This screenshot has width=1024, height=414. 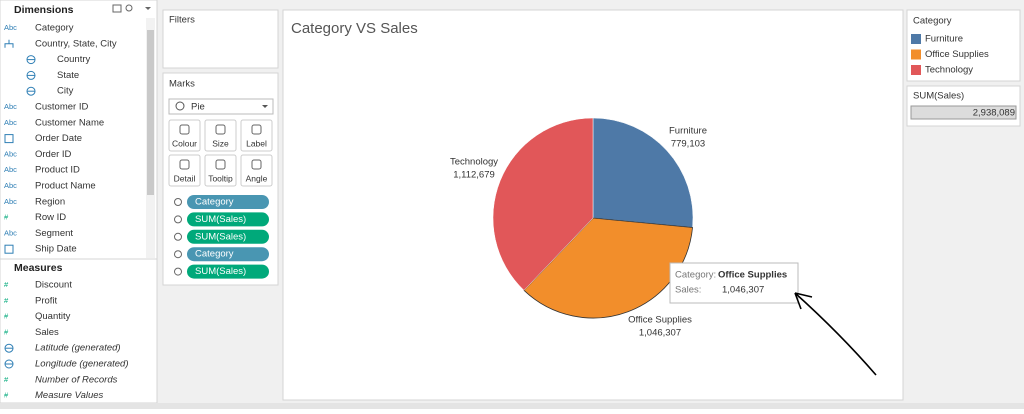 I want to click on button-label: Tooltip, so click(x=220, y=178).